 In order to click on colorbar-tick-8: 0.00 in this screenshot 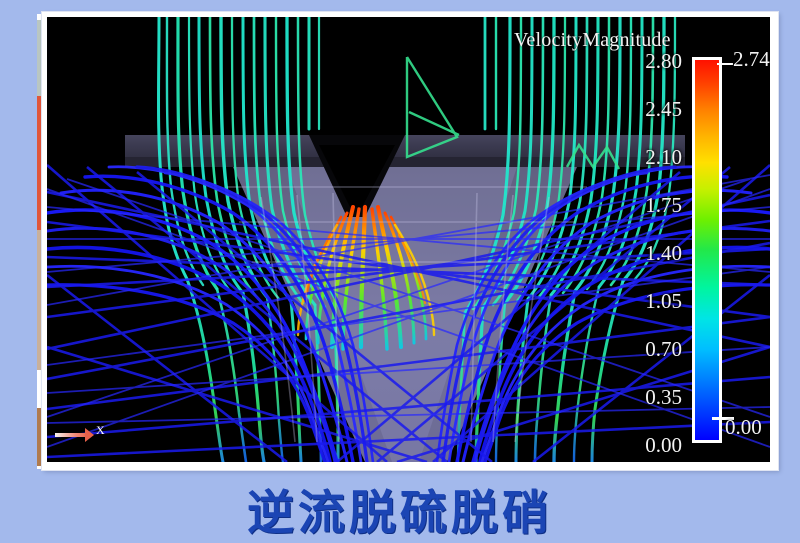, I will do `click(663, 445)`.